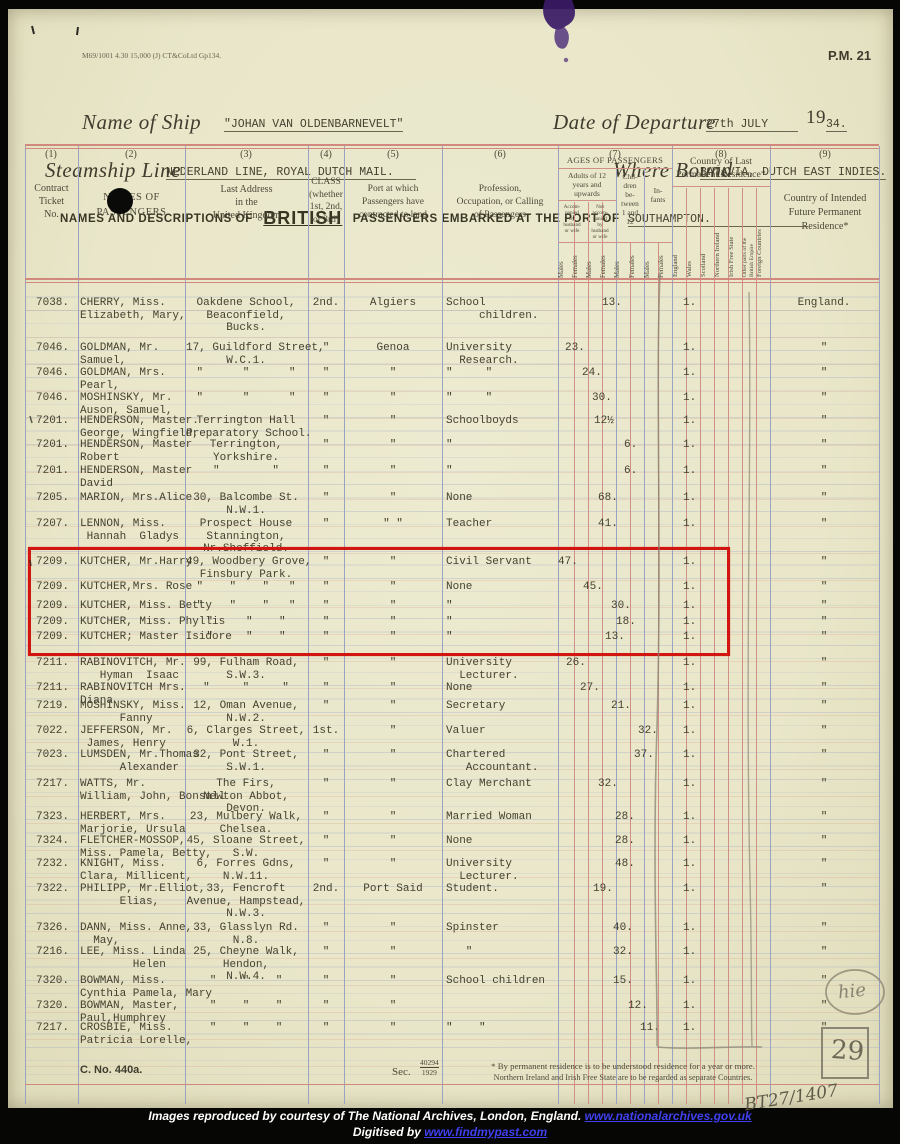 Image resolution: width=900 pixels, height=1144 pixels. What do you see at coordinates (246, 797) in the screenshot?
I see `cell-last-address: The Firs, Newton Abbot, Devon.` at bounding box center [246, 797].